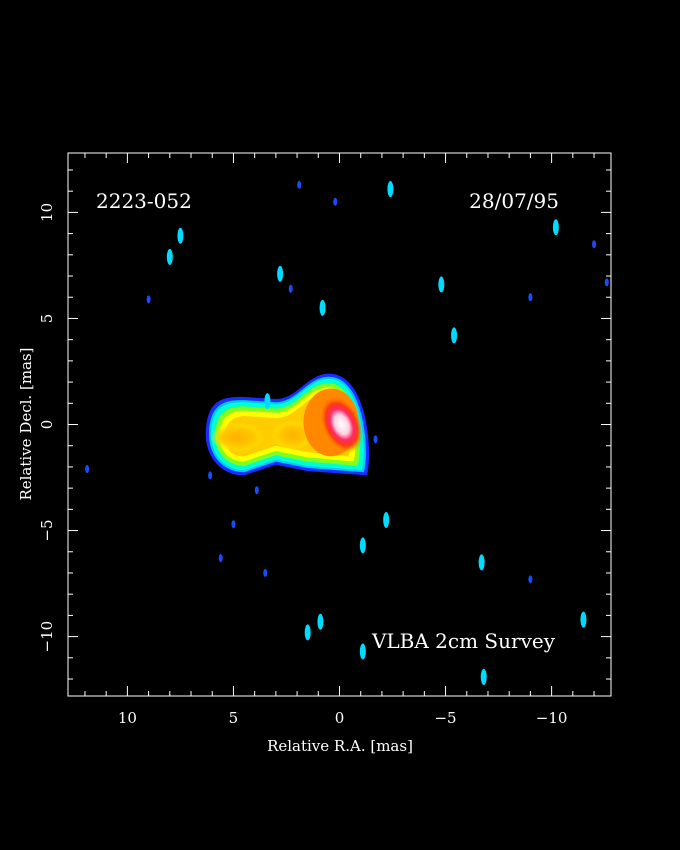 The height and width of the screenshot is (850, 680). What do you see at coordinates (514, 201) in the screenshot?
I see `observation-date-label: 28/07/95` at bounding box center [514, 201].